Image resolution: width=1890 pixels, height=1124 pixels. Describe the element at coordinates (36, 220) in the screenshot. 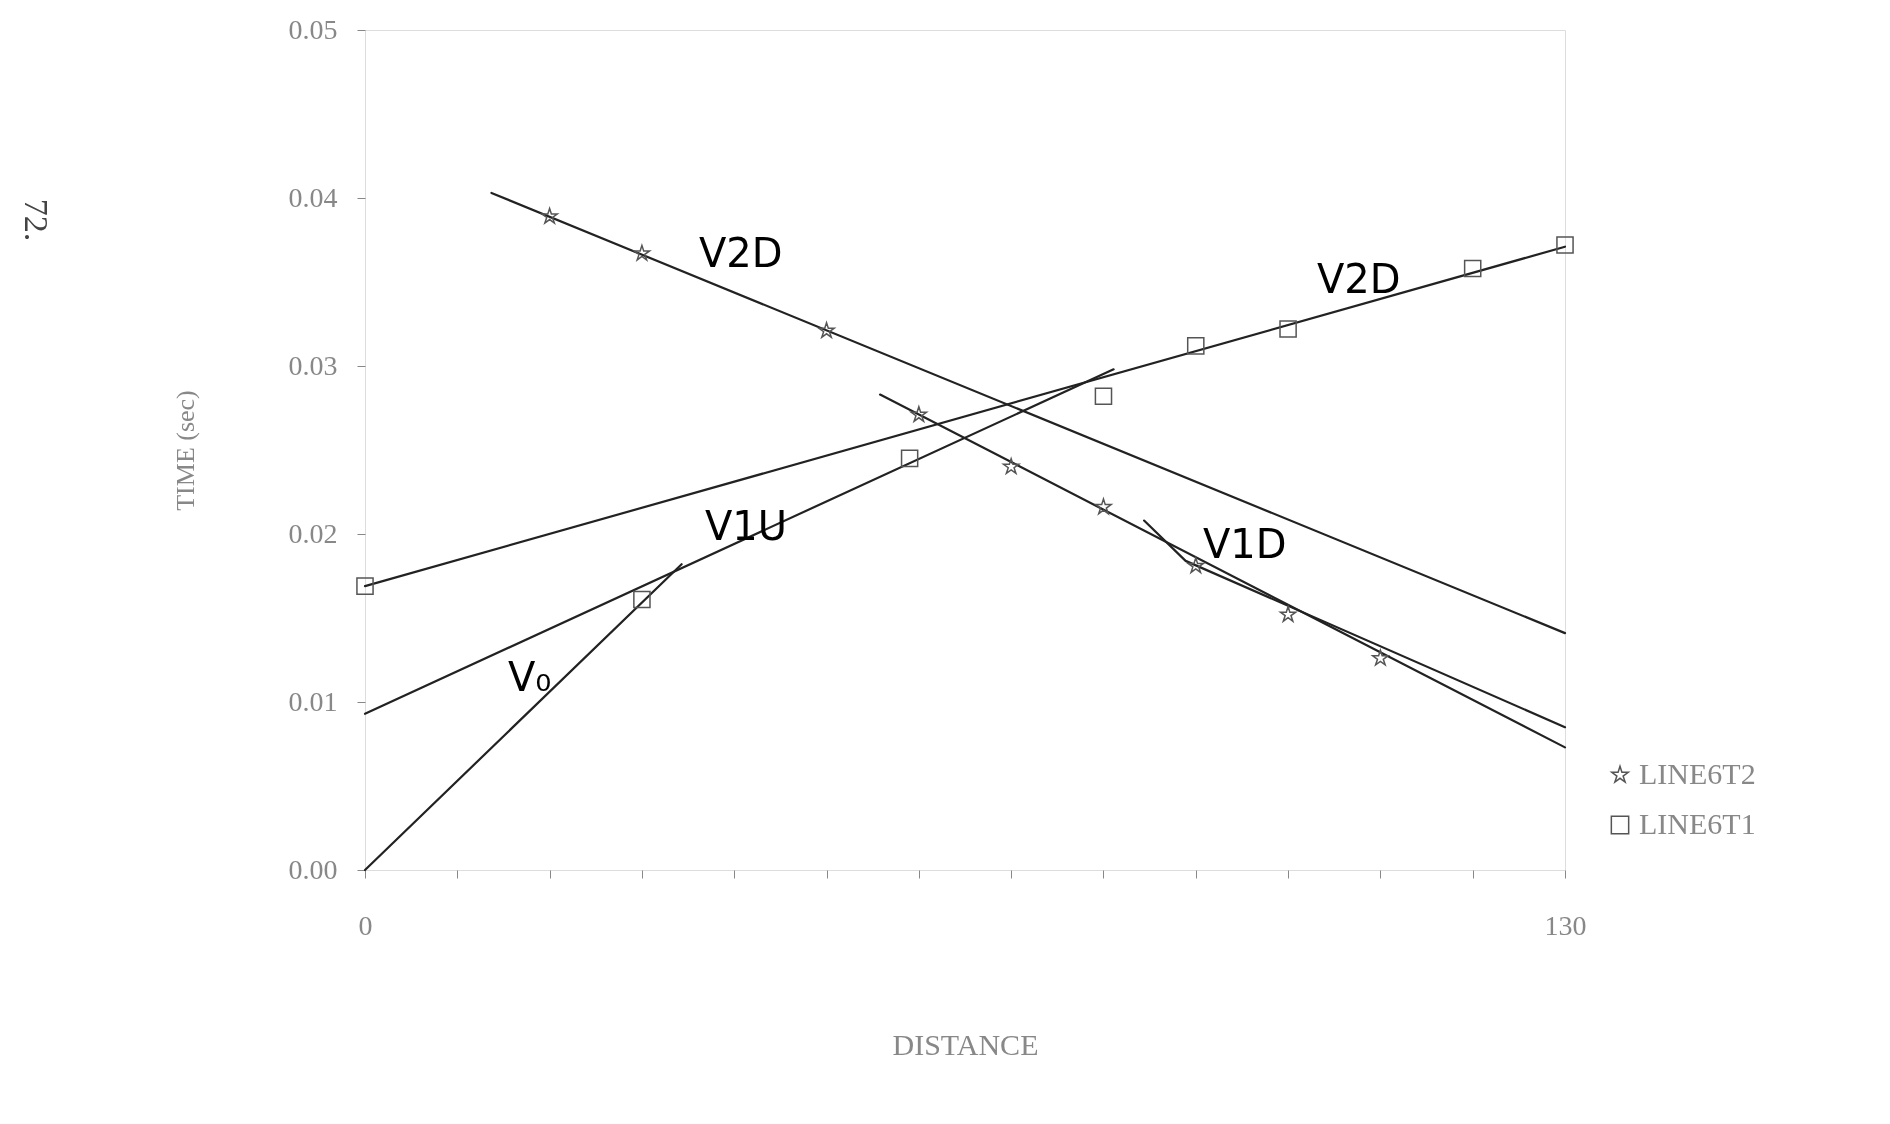

I see `text: 72.` at that location.